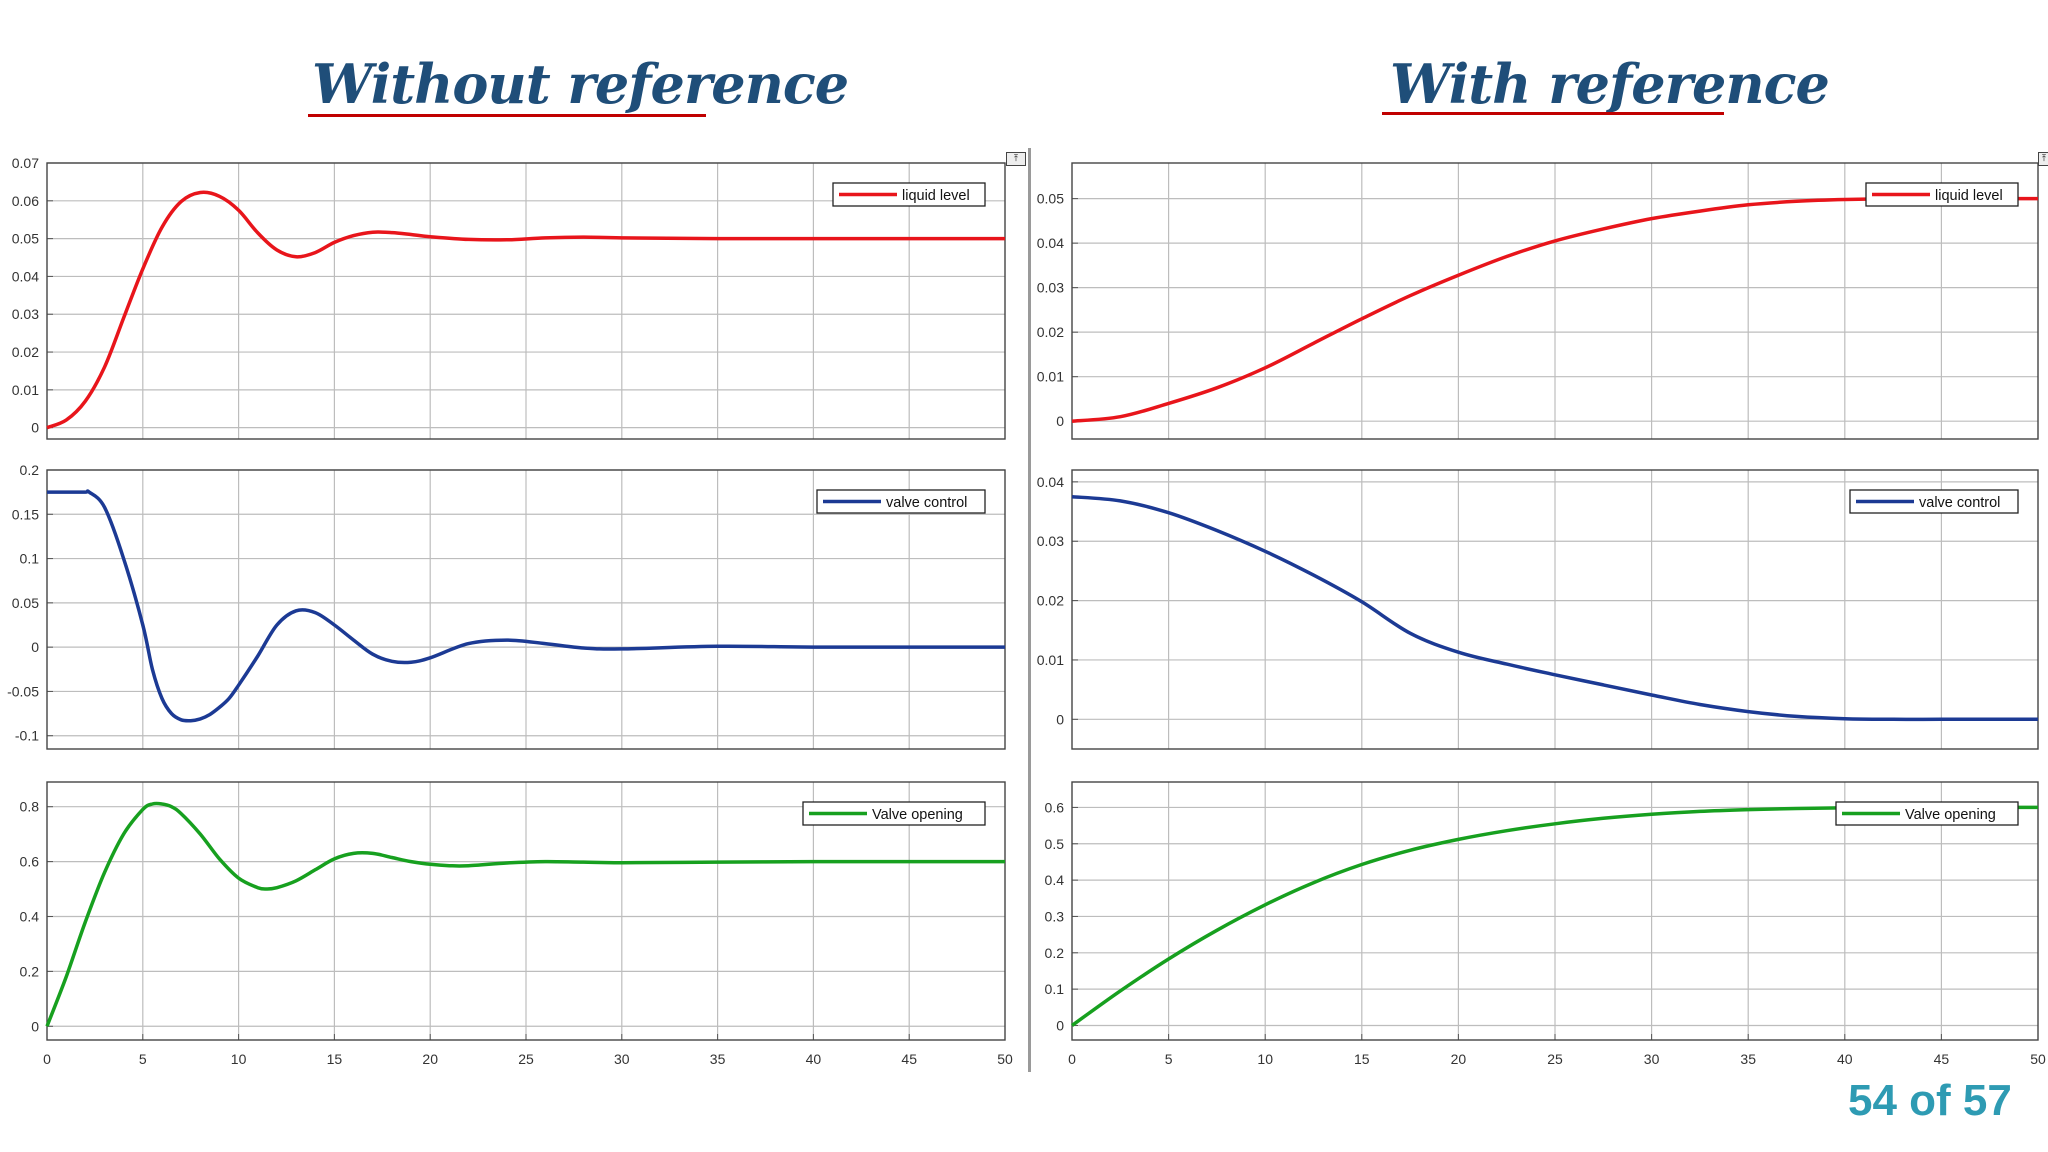  I want to click on with-reference-underline, so click(1553, 113).